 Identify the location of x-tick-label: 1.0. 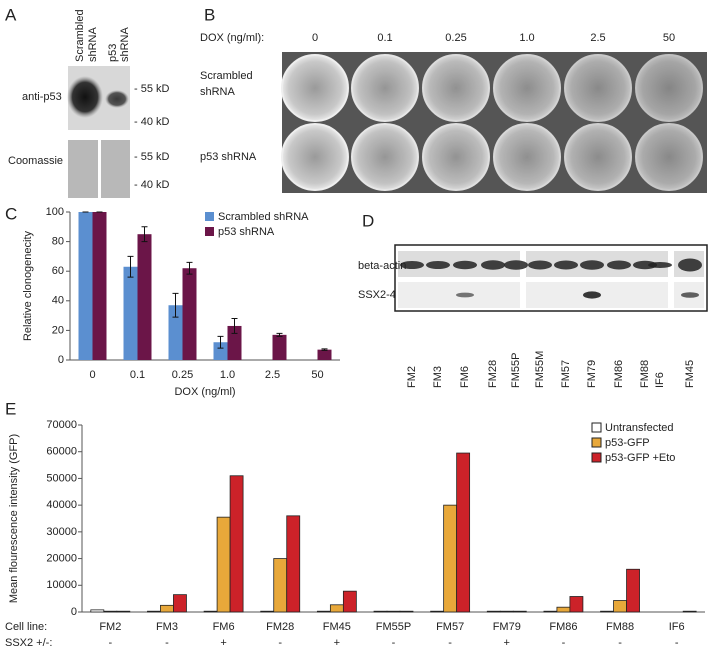
(227, 375).